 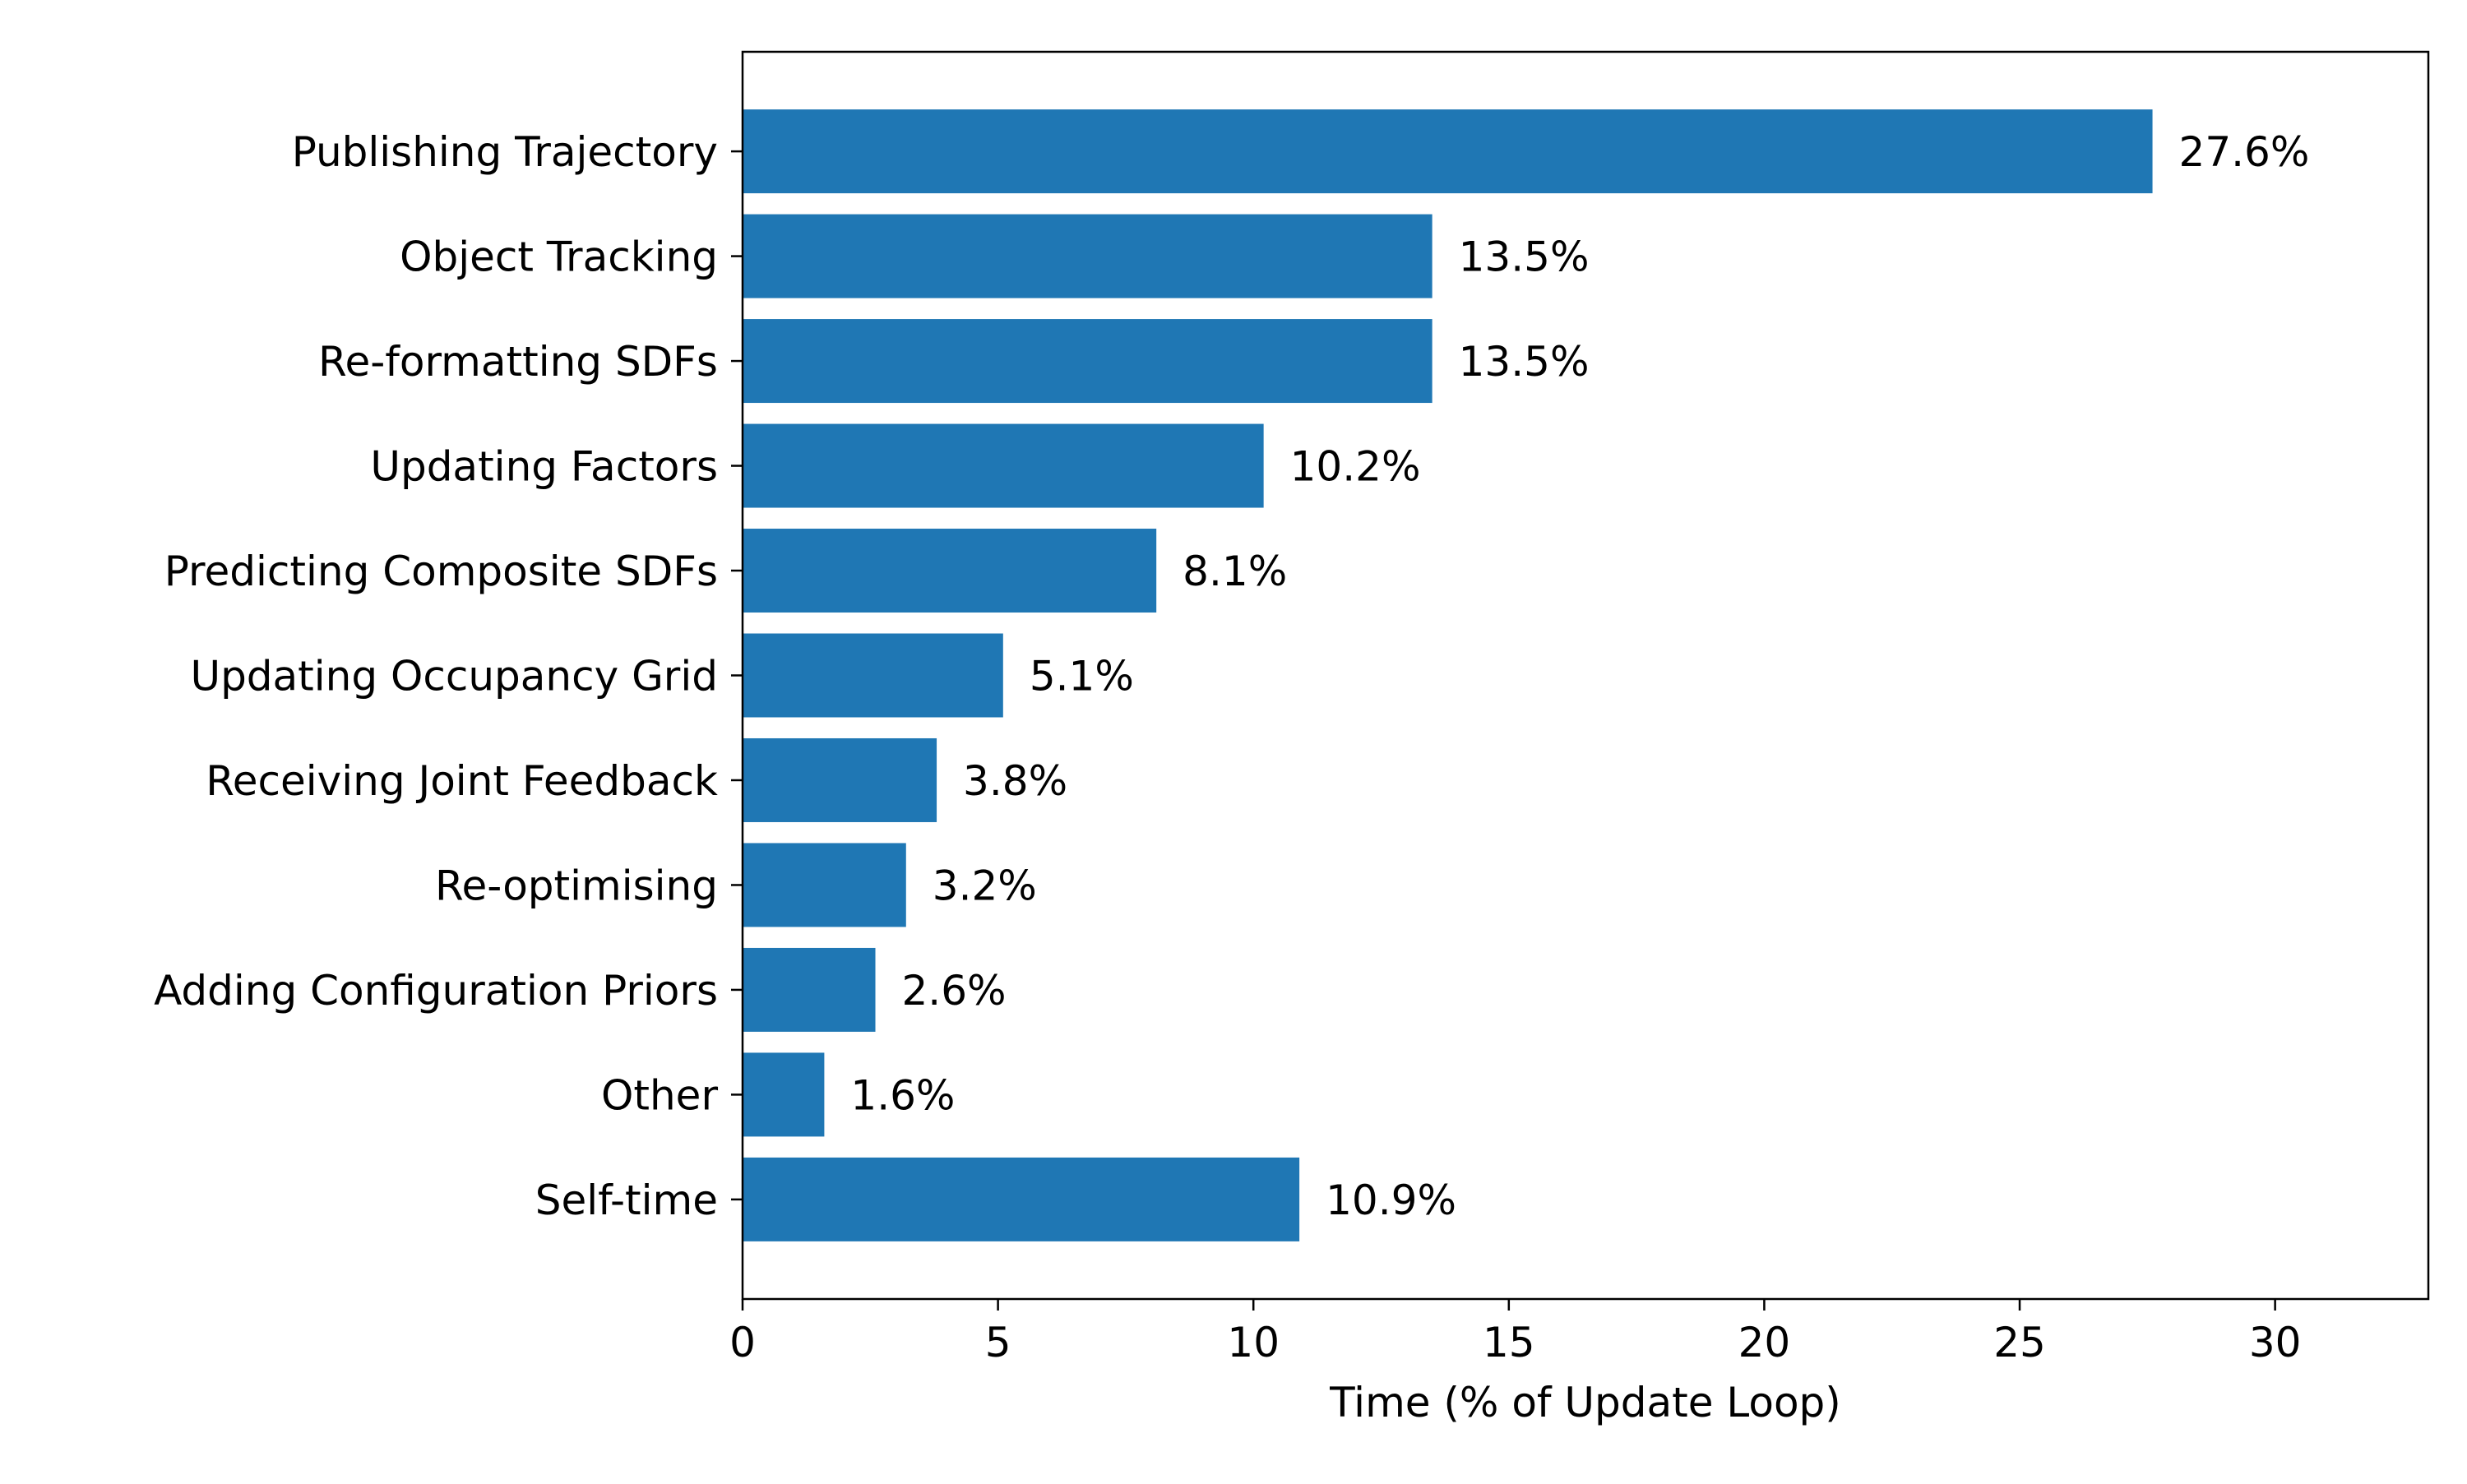 I want to click on y-tick-label-10: Self-time, so click(x=626, y=1201).